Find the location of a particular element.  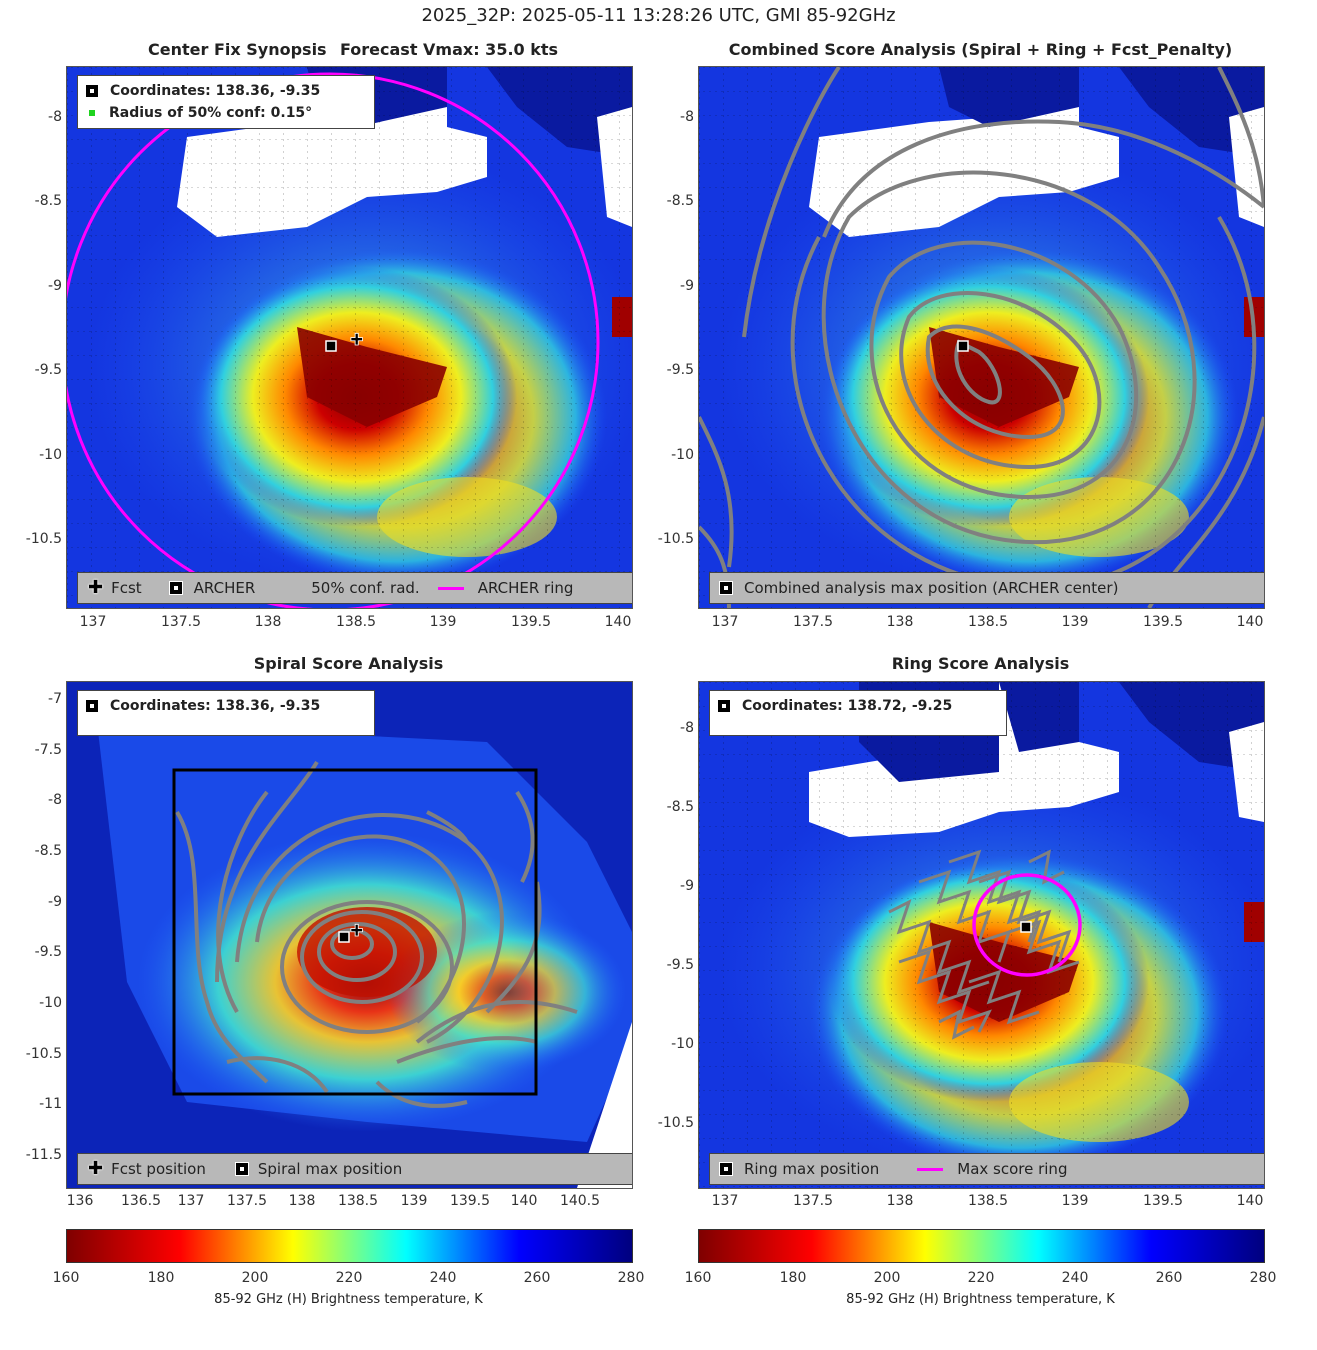

colorbar-right is located at coordinates (981, 1246).